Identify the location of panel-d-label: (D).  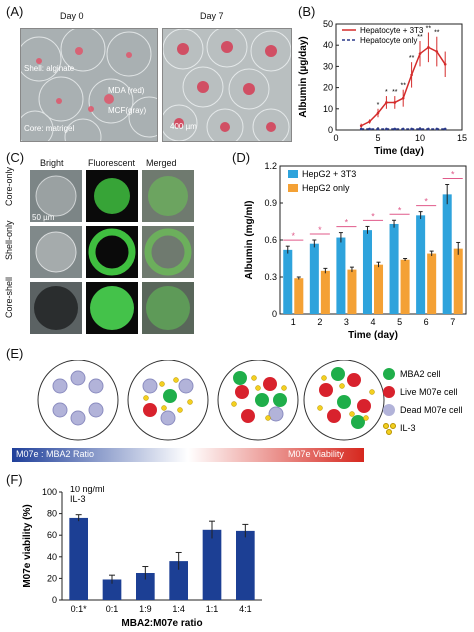
(241, 157).